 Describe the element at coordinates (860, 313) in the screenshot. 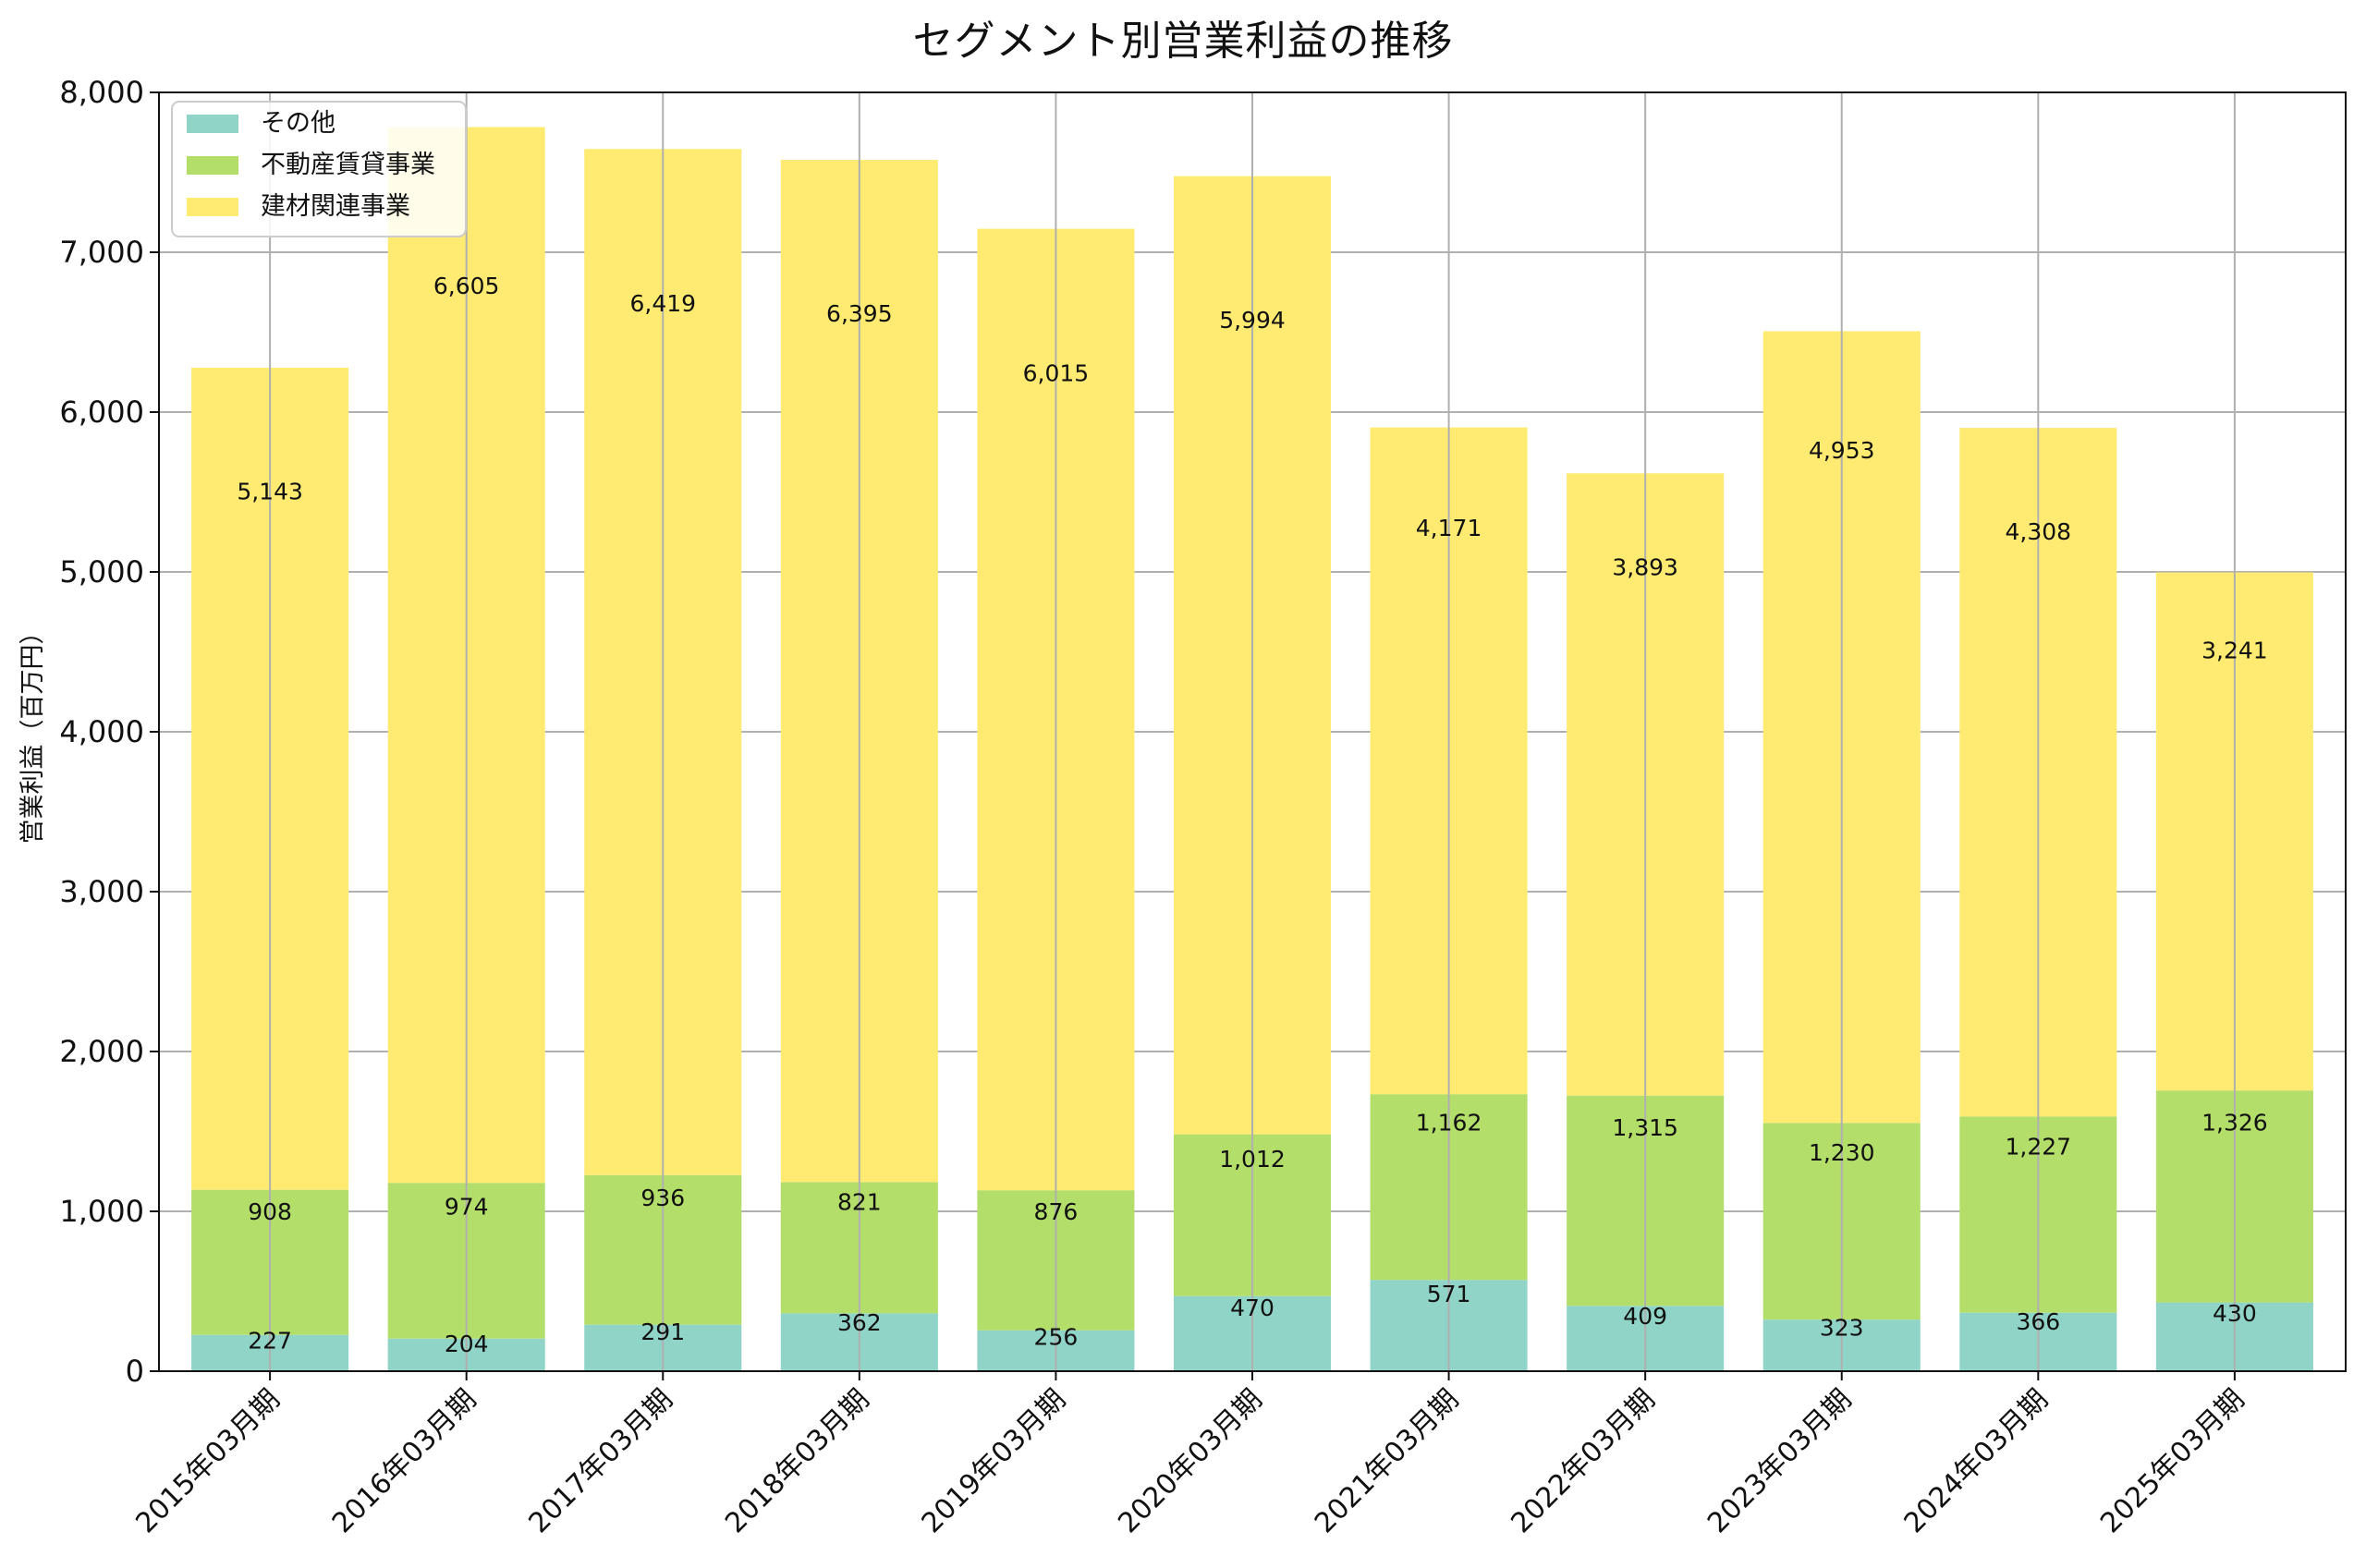

I see `data-label: 6,395` at that location.